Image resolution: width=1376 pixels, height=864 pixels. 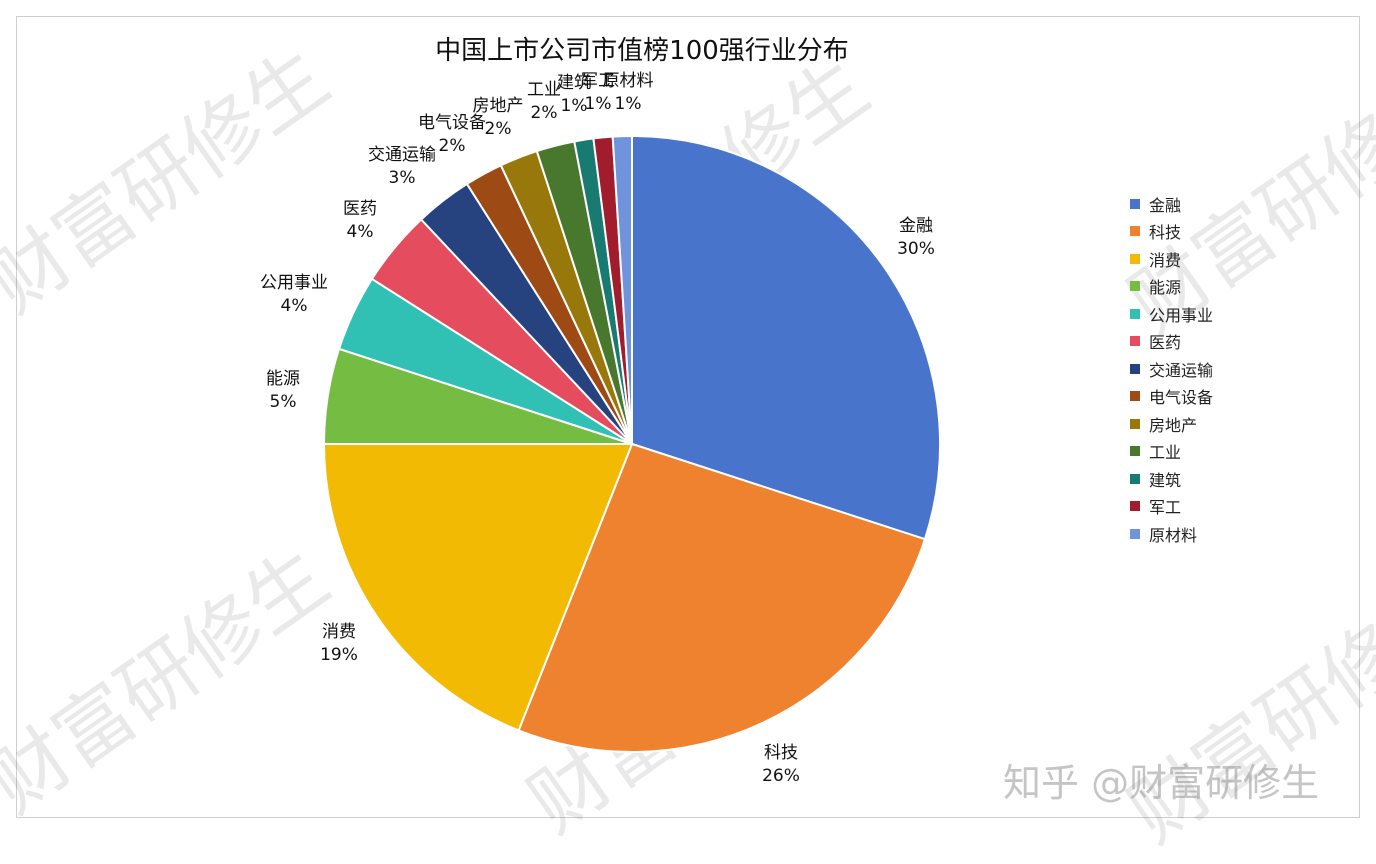 I want to click on legend-item: 科技, so click(x=1171, y=232).